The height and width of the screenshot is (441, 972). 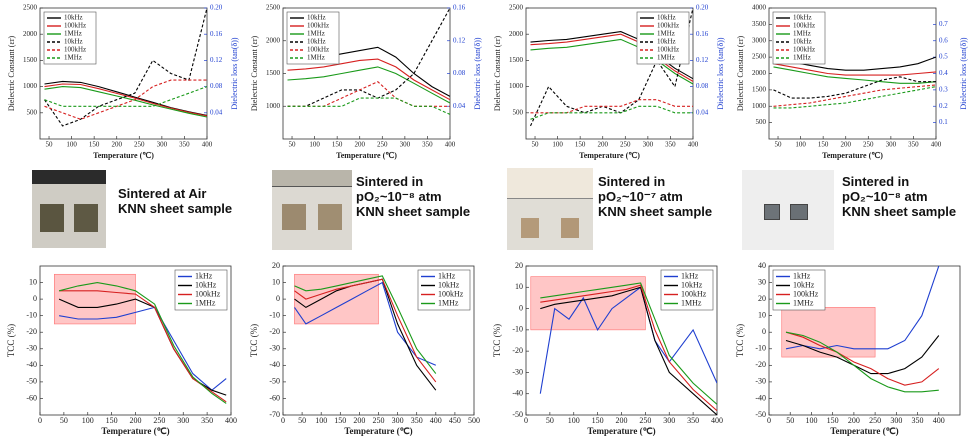 I want to click on y2-tick-label: 0.3, so click(x=943, y=89).